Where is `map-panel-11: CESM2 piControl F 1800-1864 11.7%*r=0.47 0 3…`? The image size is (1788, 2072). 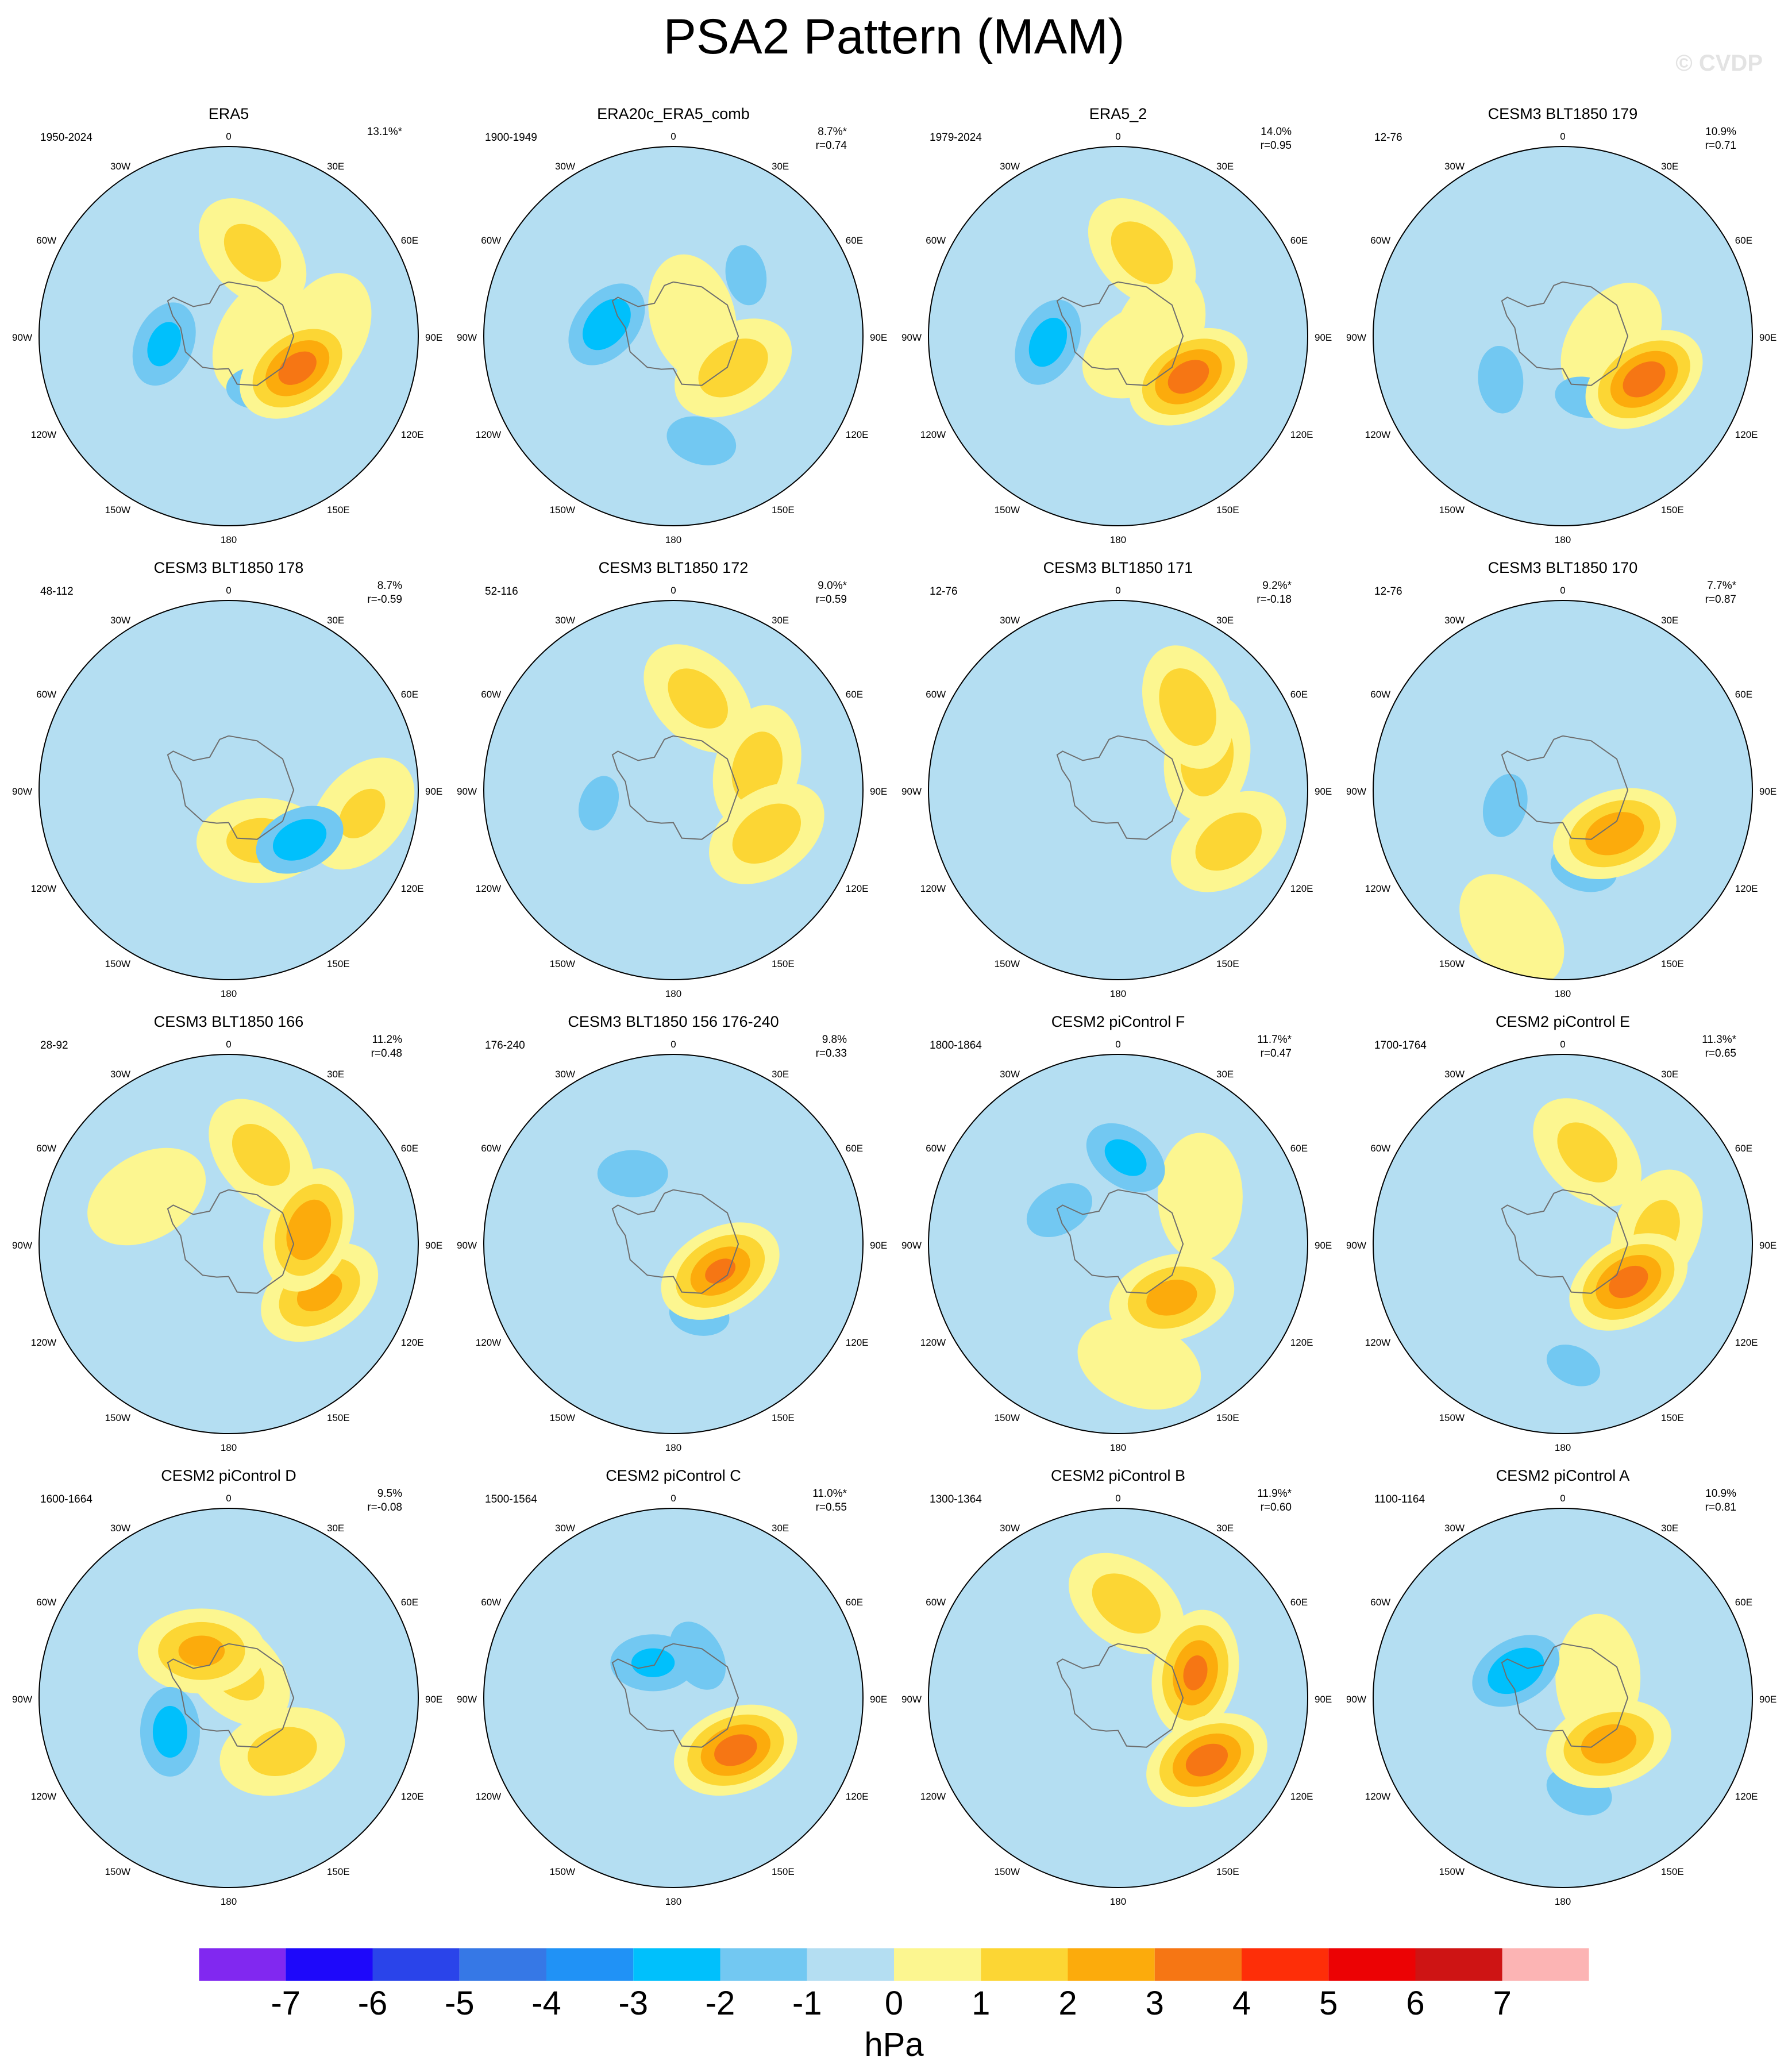
map-panel-11: CESM2 piControl F 1800-1864 11.7%*r=0.47 0 3… is located at coordinates (1116, 1233).